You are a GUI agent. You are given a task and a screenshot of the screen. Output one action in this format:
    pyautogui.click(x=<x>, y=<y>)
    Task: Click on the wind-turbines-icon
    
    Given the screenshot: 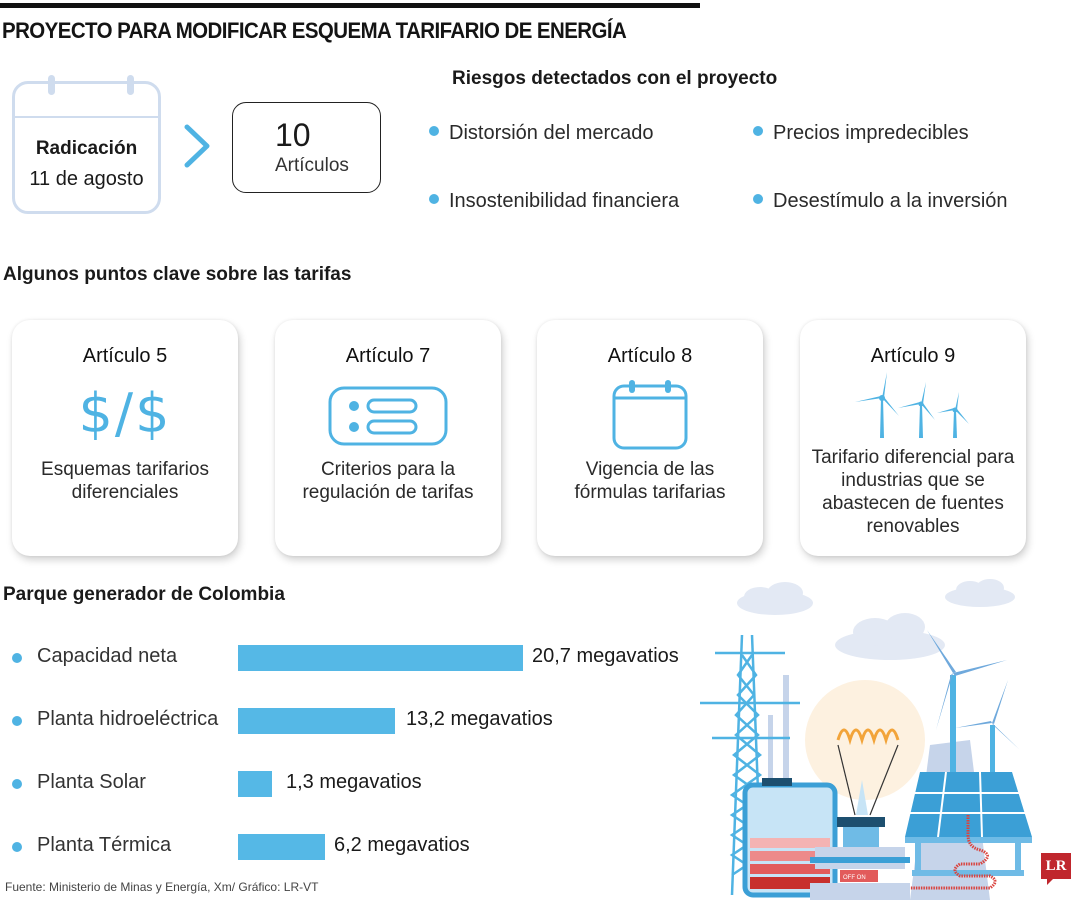 What is the action you would take?
    pyautogui.click(x=912, y=405)
    